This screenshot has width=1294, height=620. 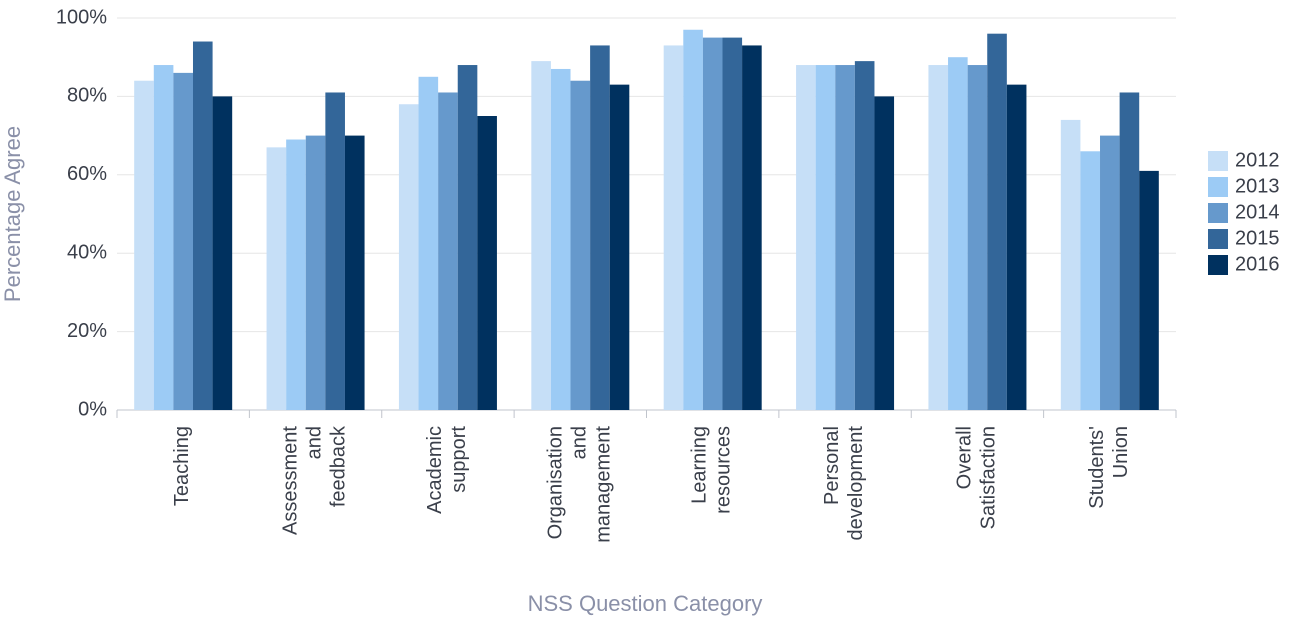 I want to click on x-tick-label: Academic support, so click(x=447, y=470).